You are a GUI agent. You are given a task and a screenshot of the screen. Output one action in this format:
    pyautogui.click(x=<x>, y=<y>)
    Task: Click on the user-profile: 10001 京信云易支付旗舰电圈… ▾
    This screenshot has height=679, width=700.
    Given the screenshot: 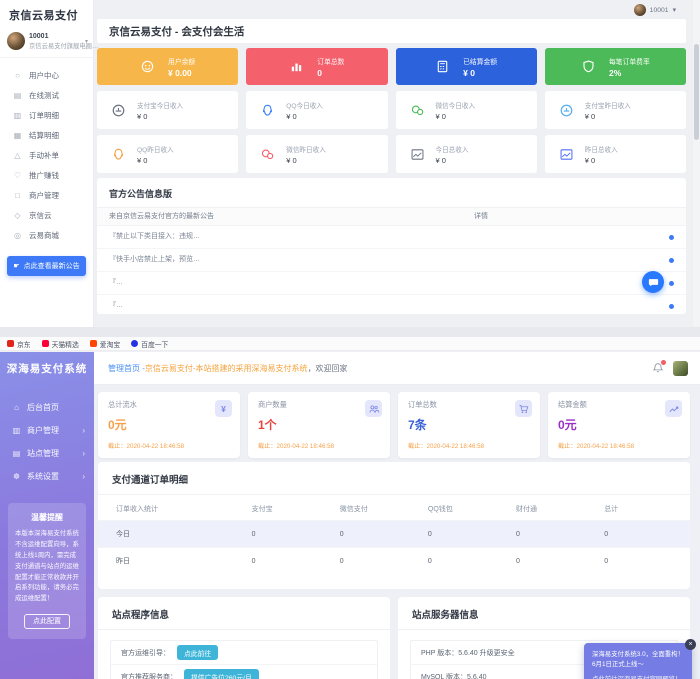 What is the action you would take?
    pyautogui.click(x=49, y=40)
    